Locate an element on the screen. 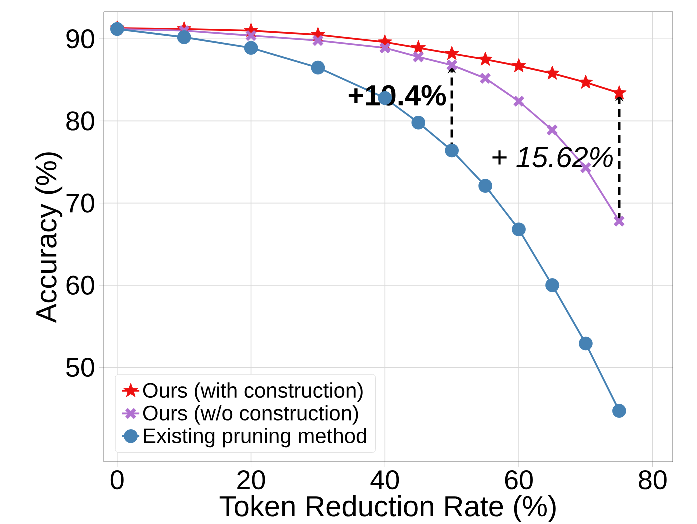 The image size is (697, 524). x-tick-label: 40 is located at coordinates (385, 480).